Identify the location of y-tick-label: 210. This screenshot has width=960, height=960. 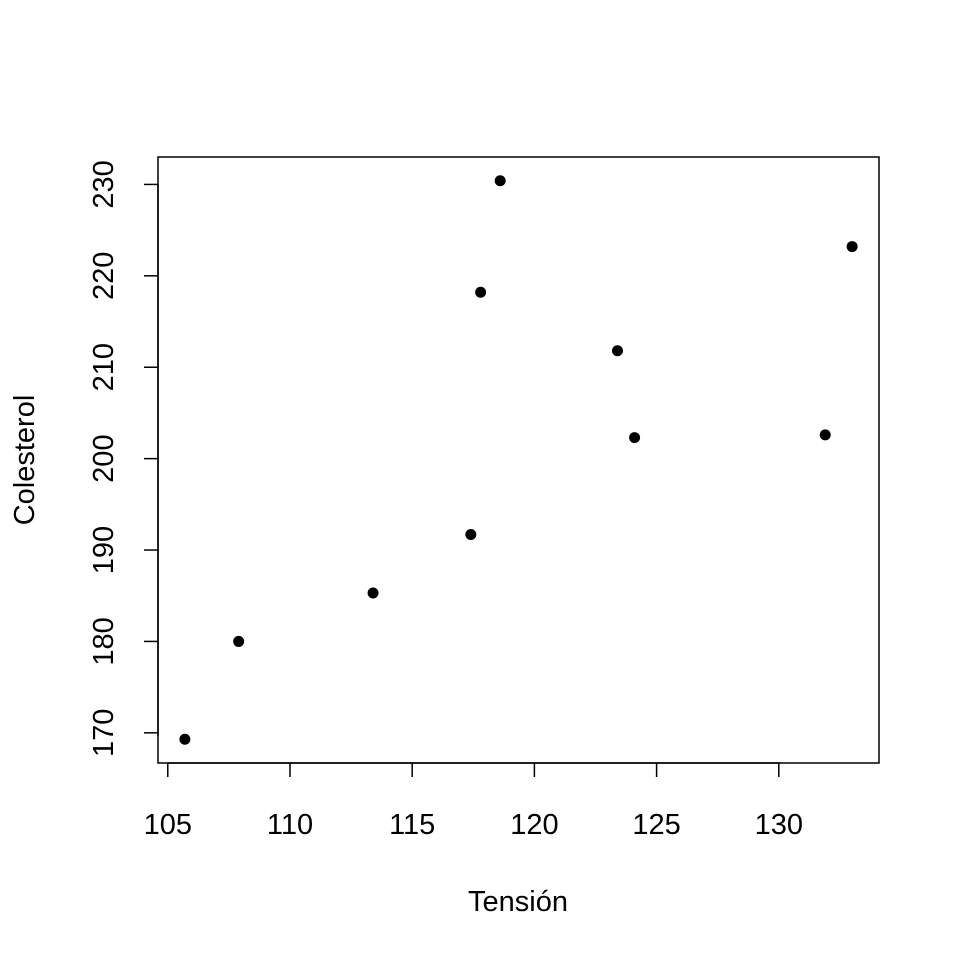
(104, 367).